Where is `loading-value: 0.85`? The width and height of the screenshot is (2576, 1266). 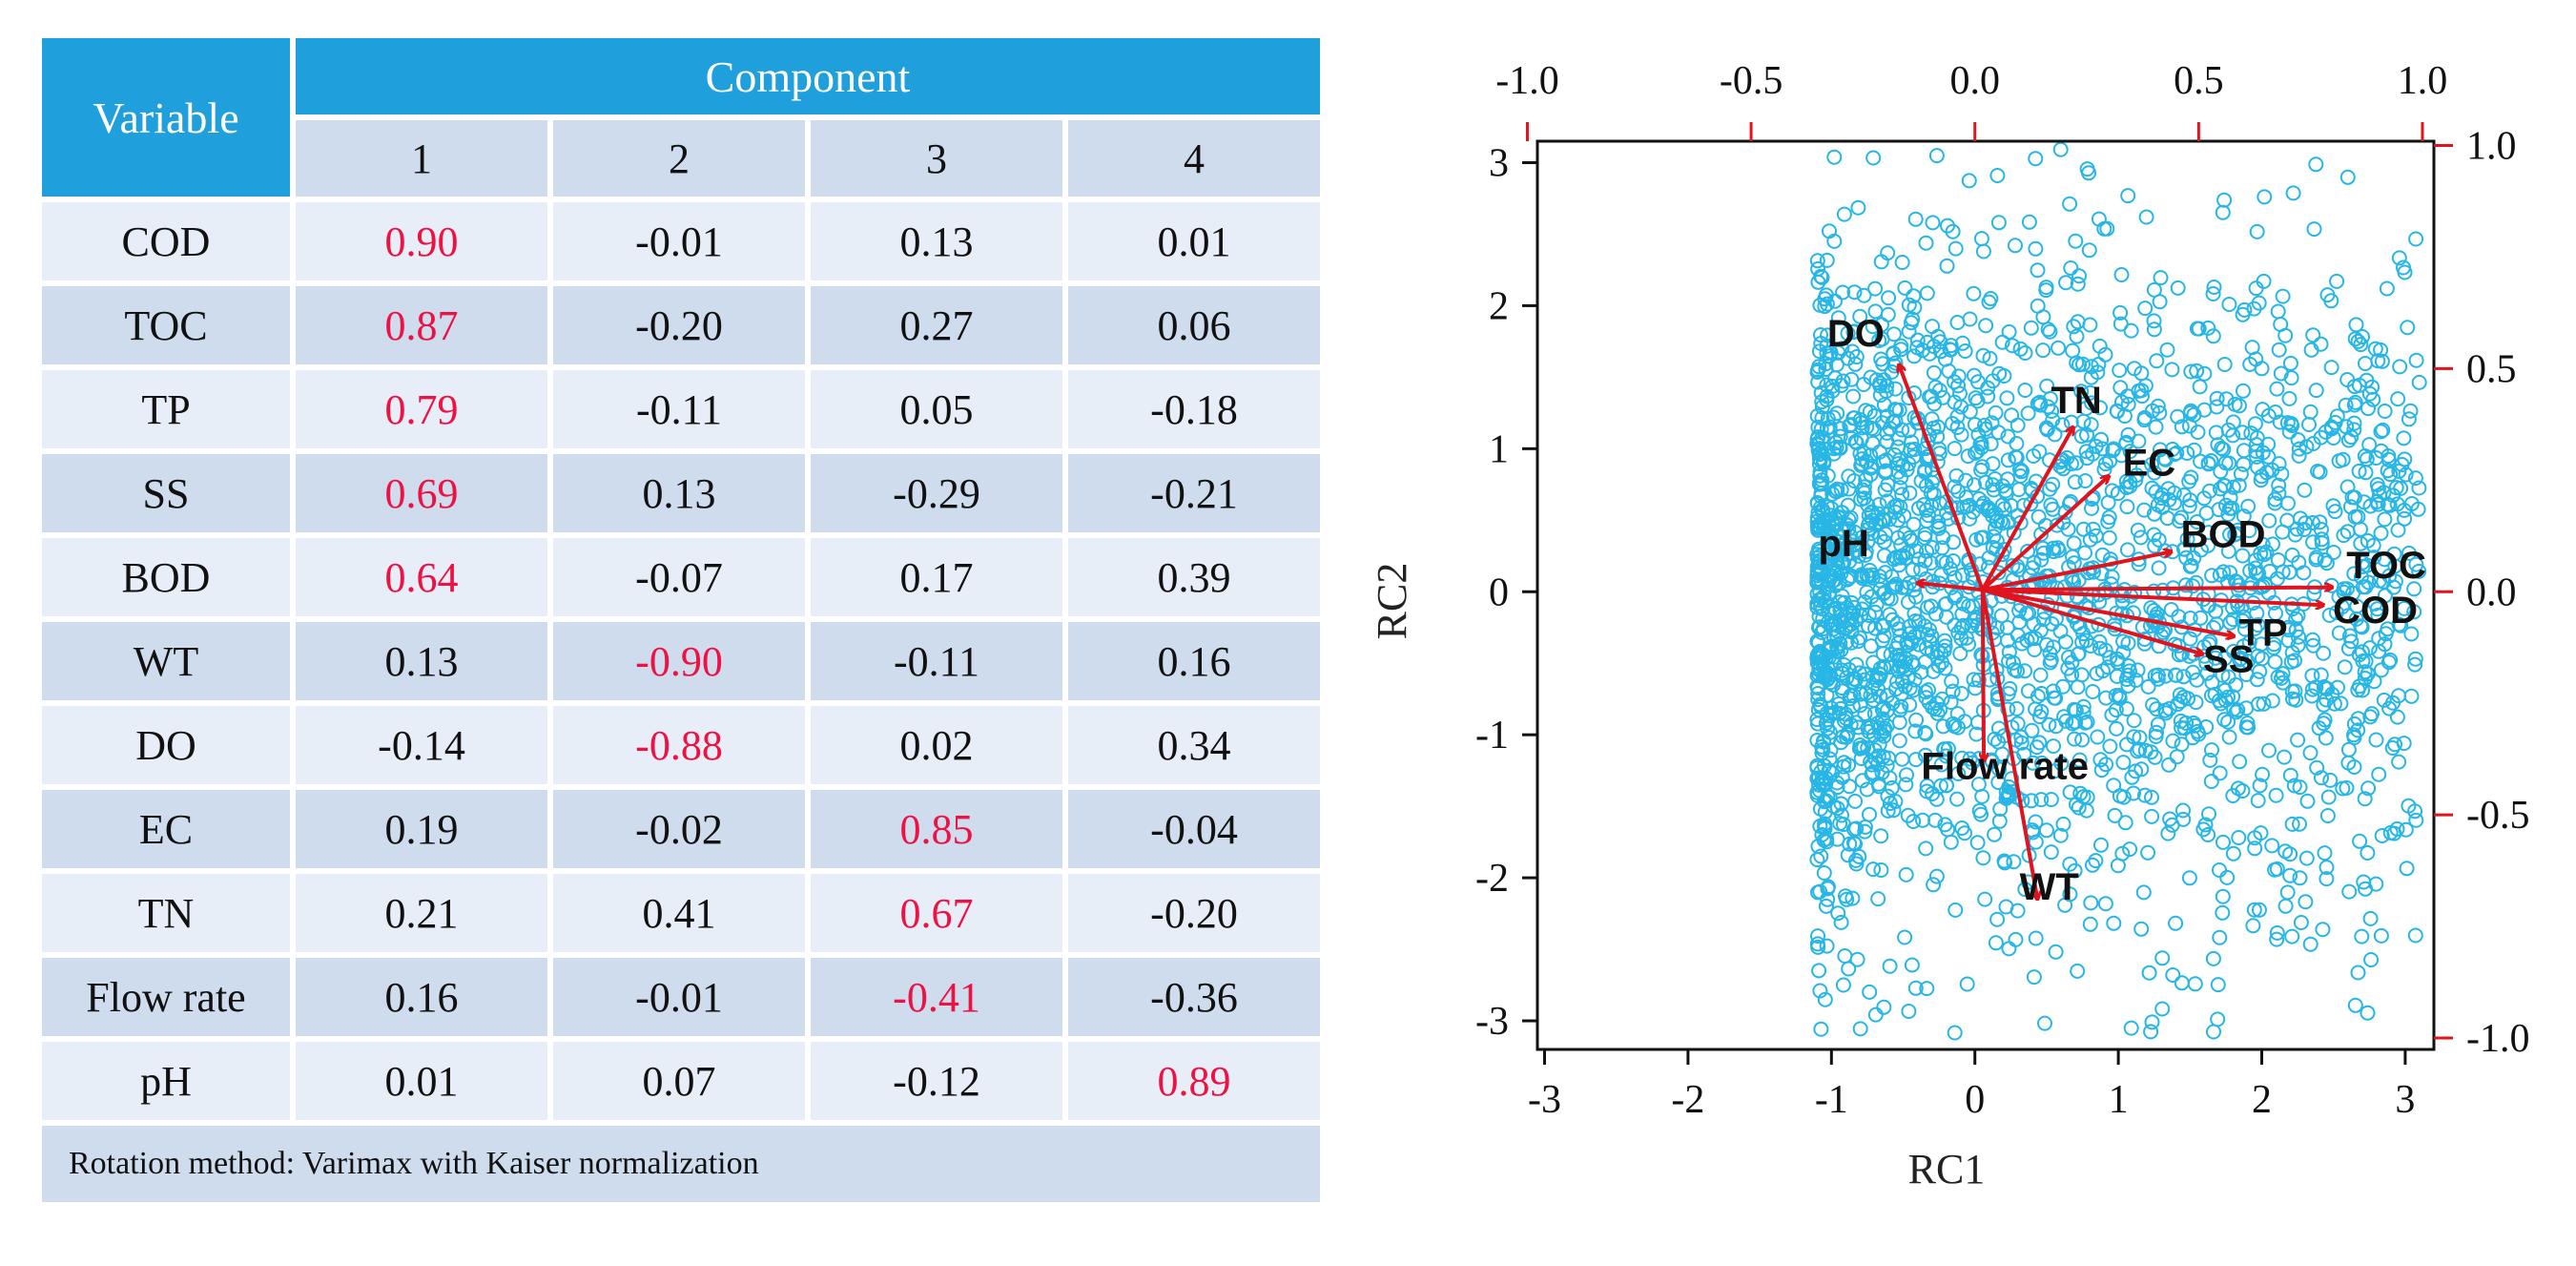 loading-value: 0.85 is located at coordinates (936, 829).